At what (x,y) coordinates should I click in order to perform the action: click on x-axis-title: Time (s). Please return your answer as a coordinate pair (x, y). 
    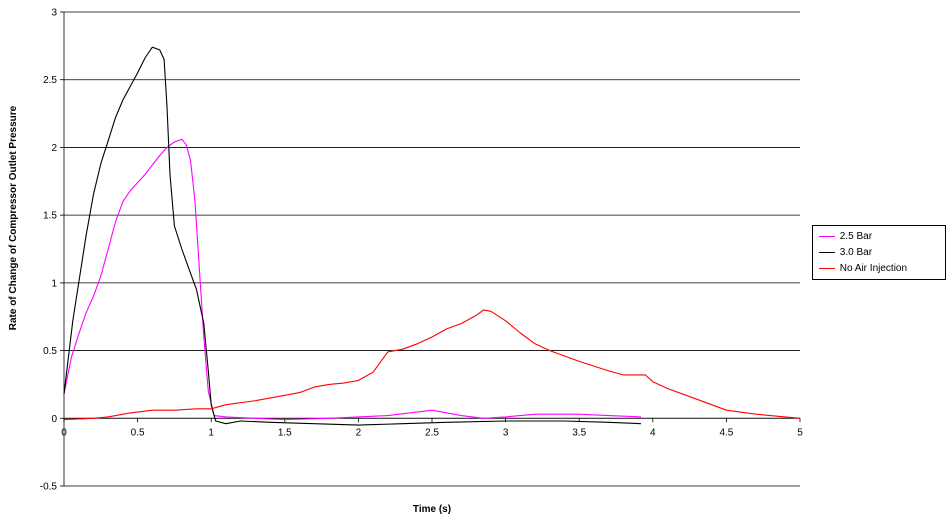
    Looking at the image, I should click on (432, 509).